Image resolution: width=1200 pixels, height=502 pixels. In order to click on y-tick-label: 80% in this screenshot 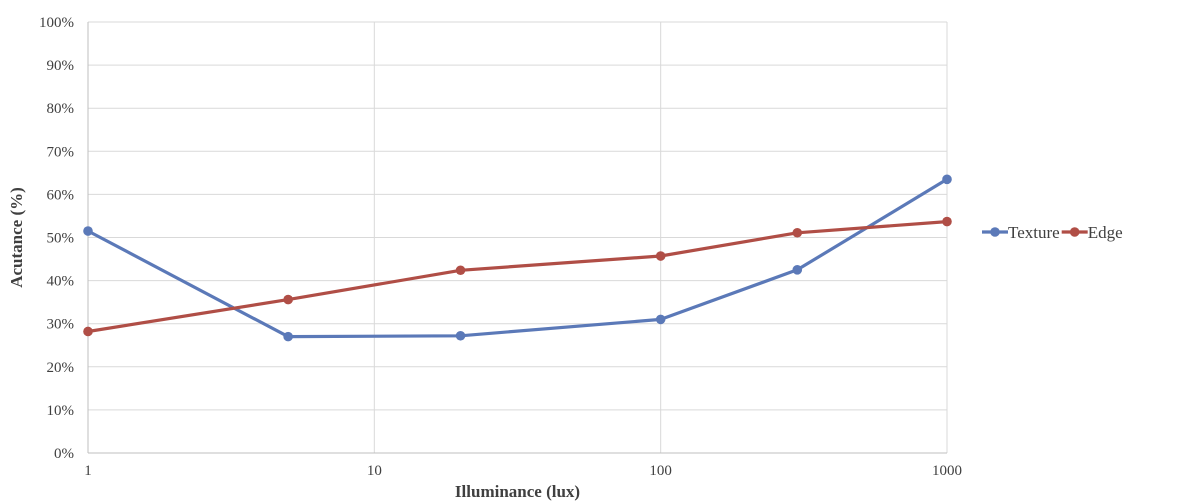, I will do `click(61, 109)`.